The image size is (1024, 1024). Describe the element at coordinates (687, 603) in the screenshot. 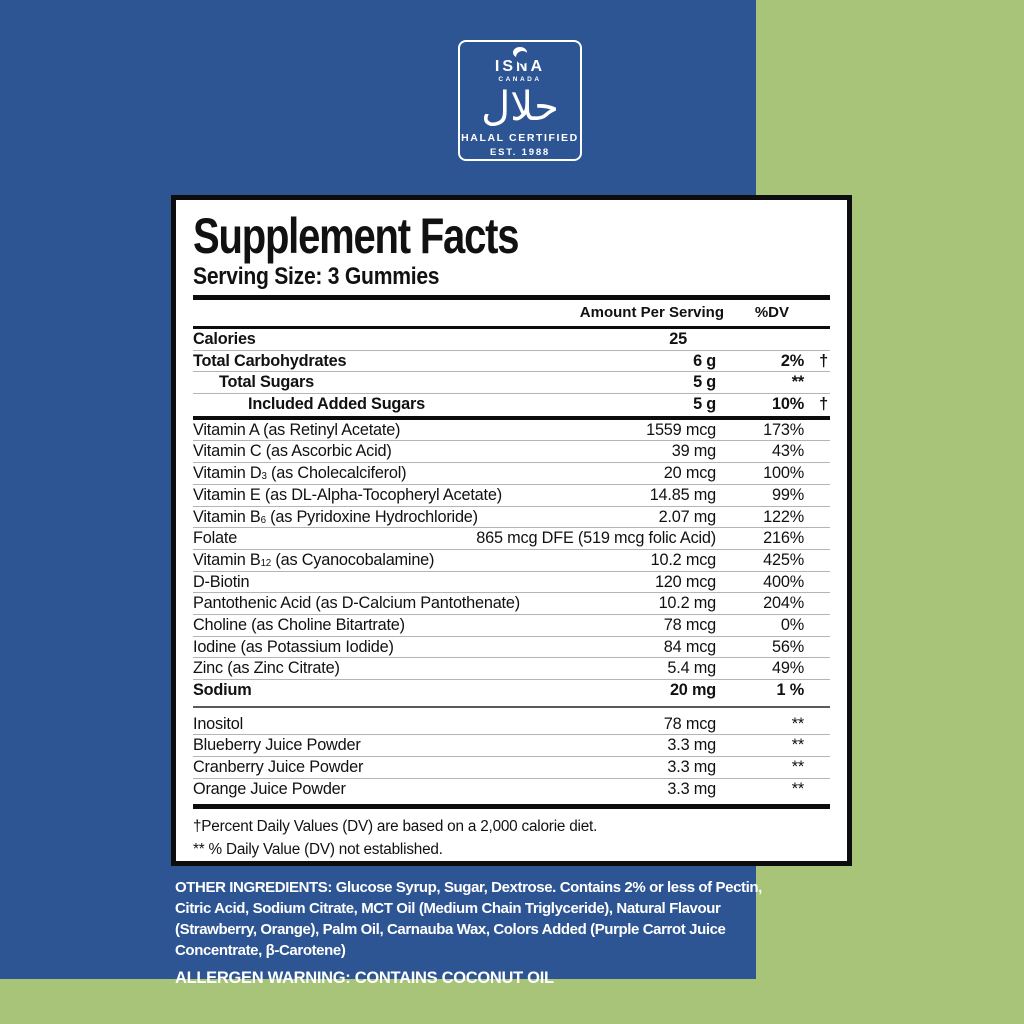

I see `amount-per-serving-value: 10.2 mg` at that location.